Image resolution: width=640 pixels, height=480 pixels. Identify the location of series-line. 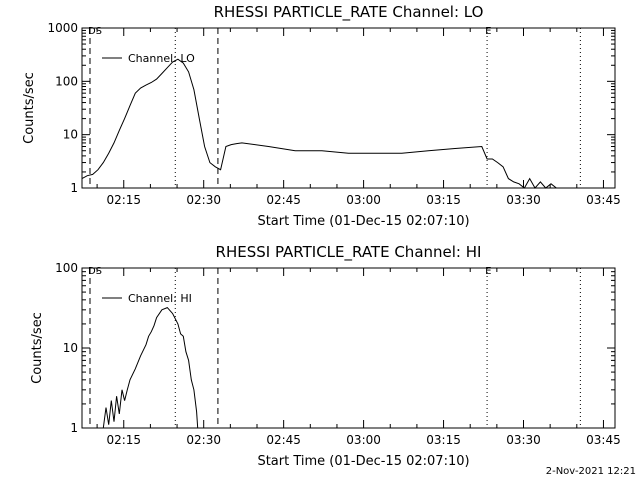
(150, 368).